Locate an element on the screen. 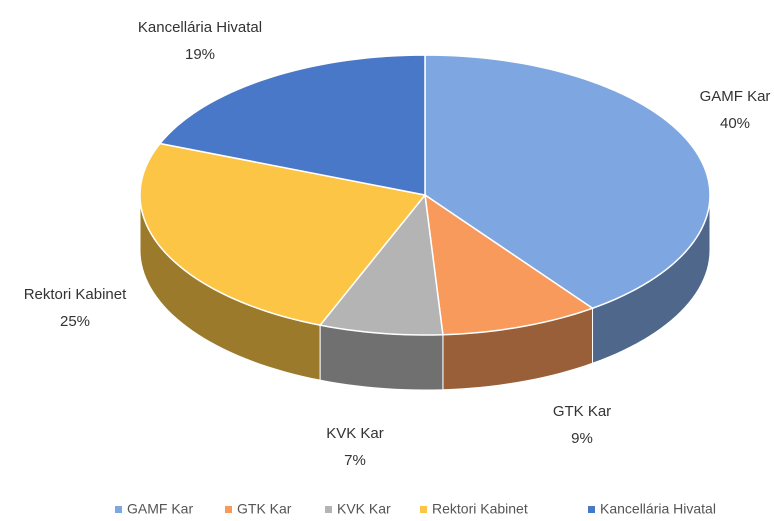 The width and height of the screenshot is (774, 521). legend-label: GTK Kar is located at coordinates (264, 509).